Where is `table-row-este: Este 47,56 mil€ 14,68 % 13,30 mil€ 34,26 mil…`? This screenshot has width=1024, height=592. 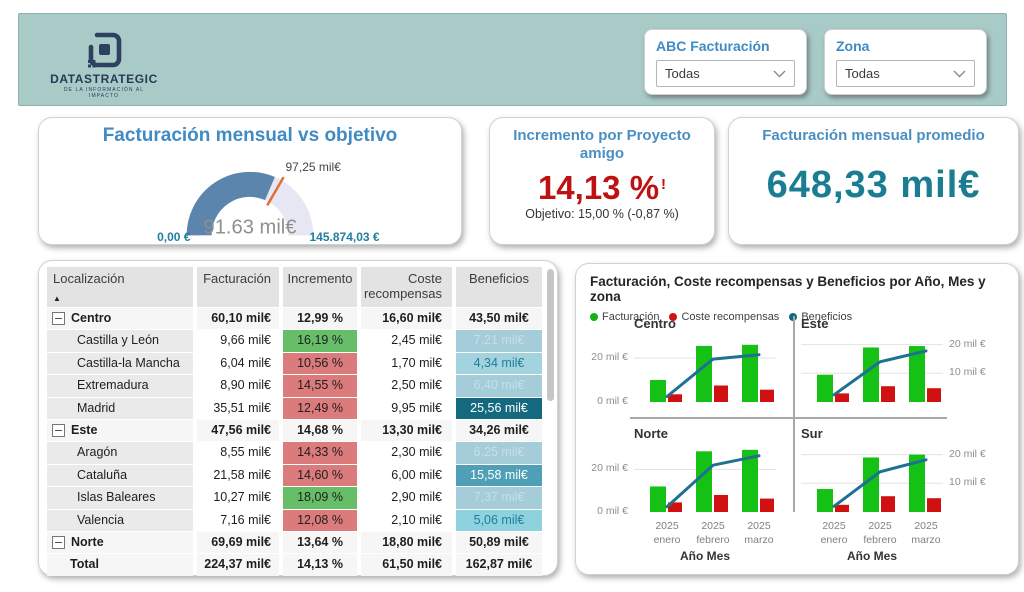
table-row-este: Este 47,56 mil€ 14,68 % 13,30 mil€ 34,26 mil… is located at coordinates (295, 430).